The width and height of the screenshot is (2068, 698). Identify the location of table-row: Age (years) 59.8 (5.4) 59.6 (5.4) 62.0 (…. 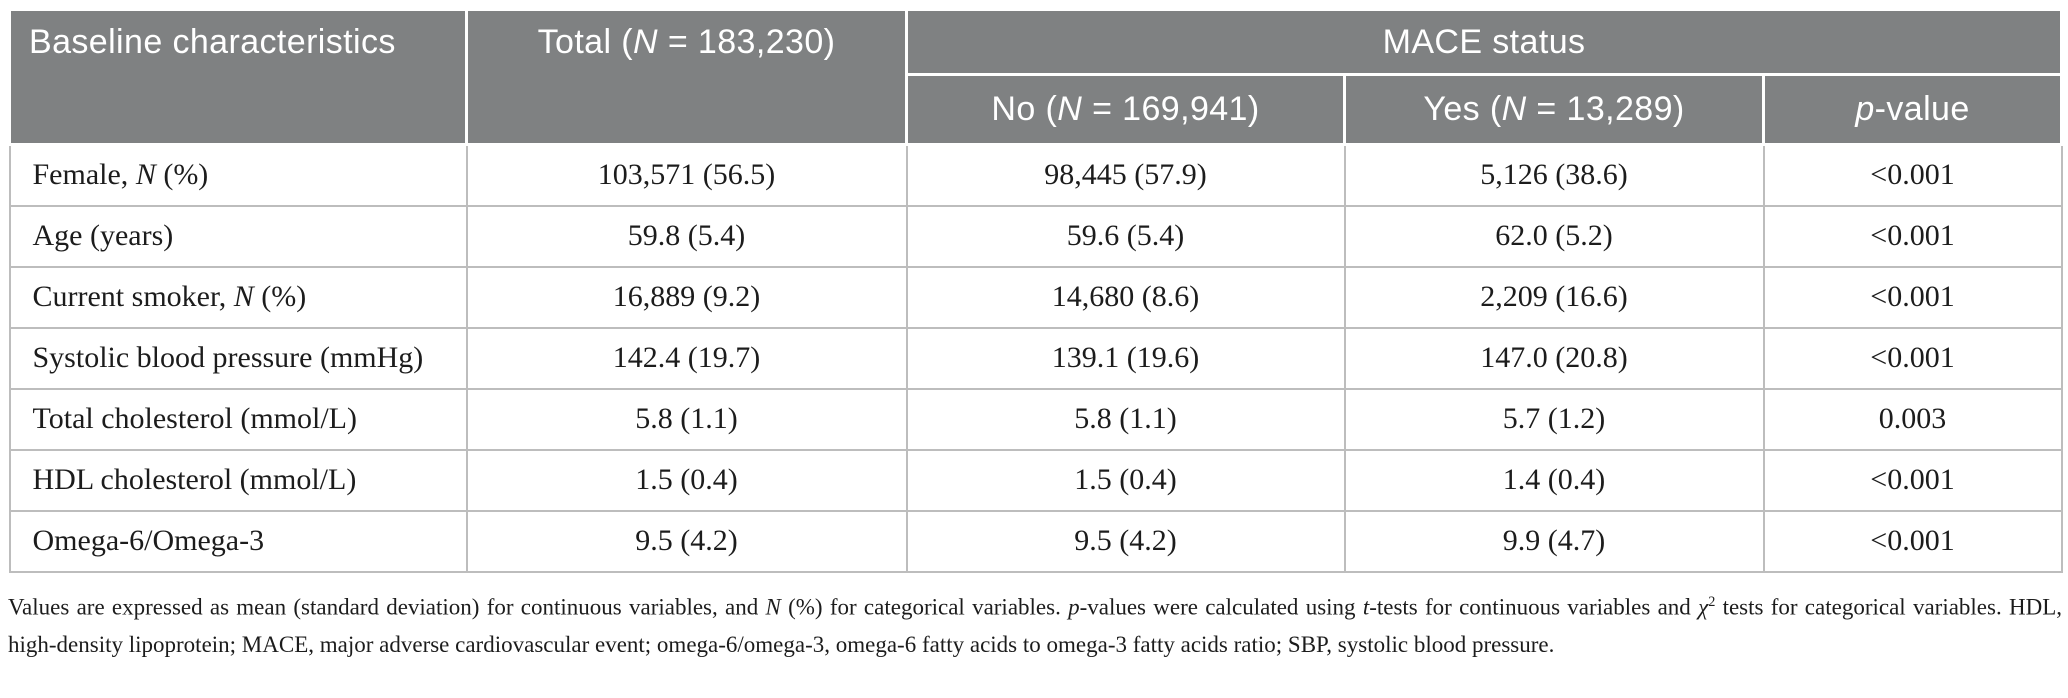
(1035, 236).